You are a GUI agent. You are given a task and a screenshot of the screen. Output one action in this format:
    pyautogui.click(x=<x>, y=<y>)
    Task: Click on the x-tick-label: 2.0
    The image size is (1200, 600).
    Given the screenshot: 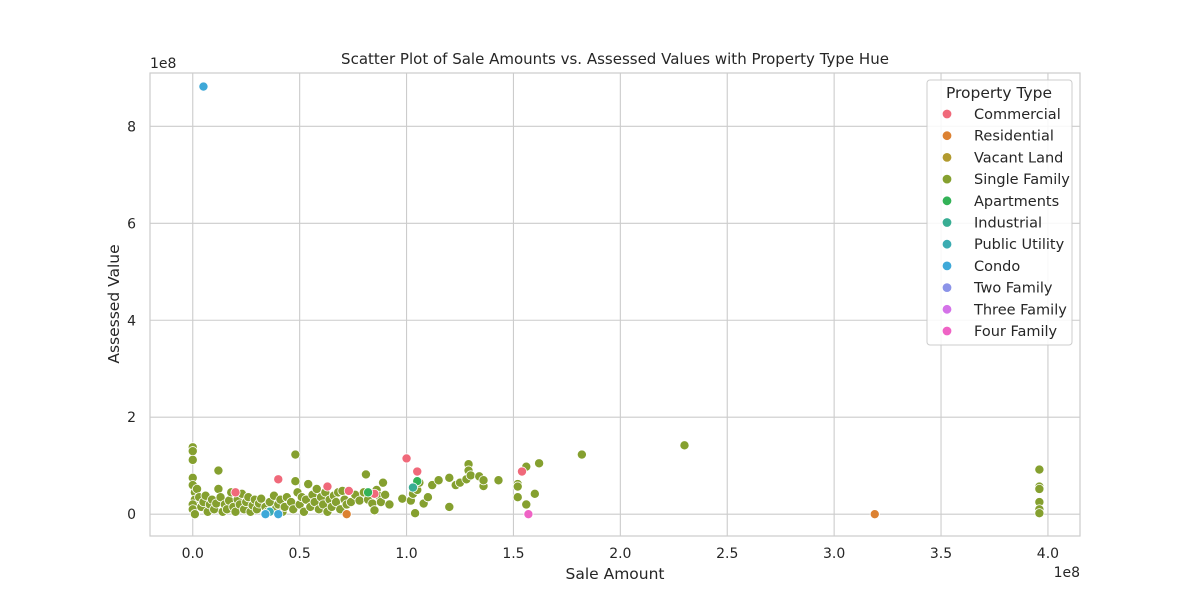 What is the action you would take?
    pyautogui.click(x=620, y=554)
    